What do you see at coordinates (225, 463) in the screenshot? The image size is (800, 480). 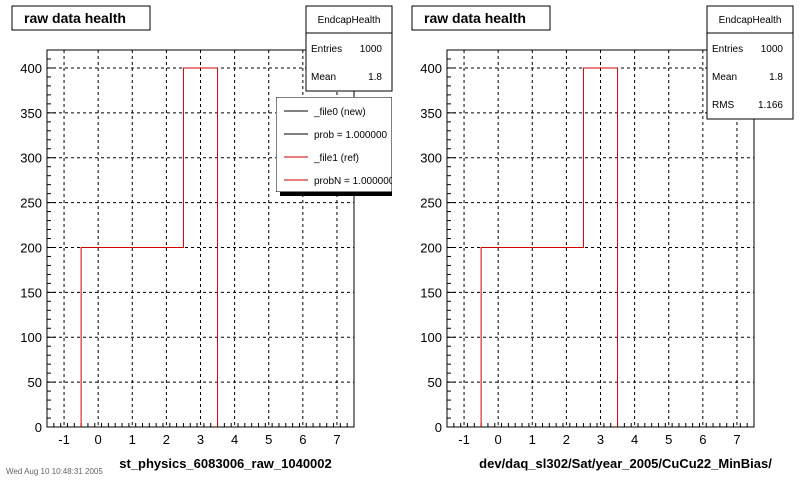 I see `x-axis-label: st_physics_6083006_raw_1040002` at bounding box center [225, 463].